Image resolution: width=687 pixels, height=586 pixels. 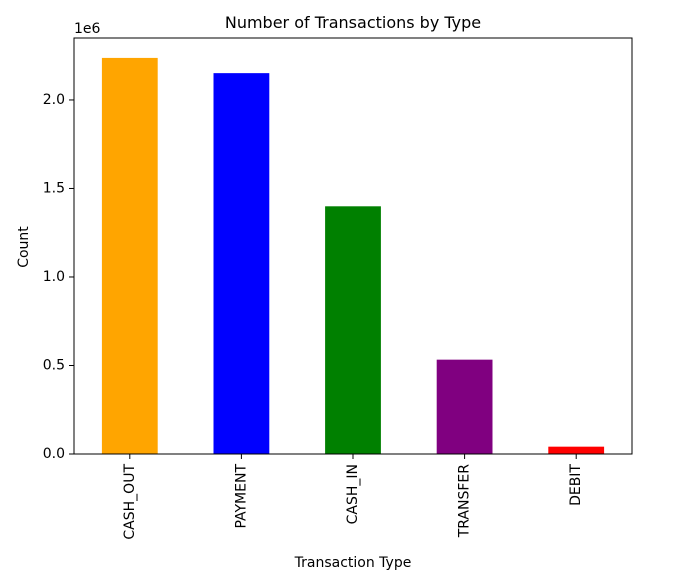 I want to click on y-tick-label: 1.5, so click(x=54, y=188).